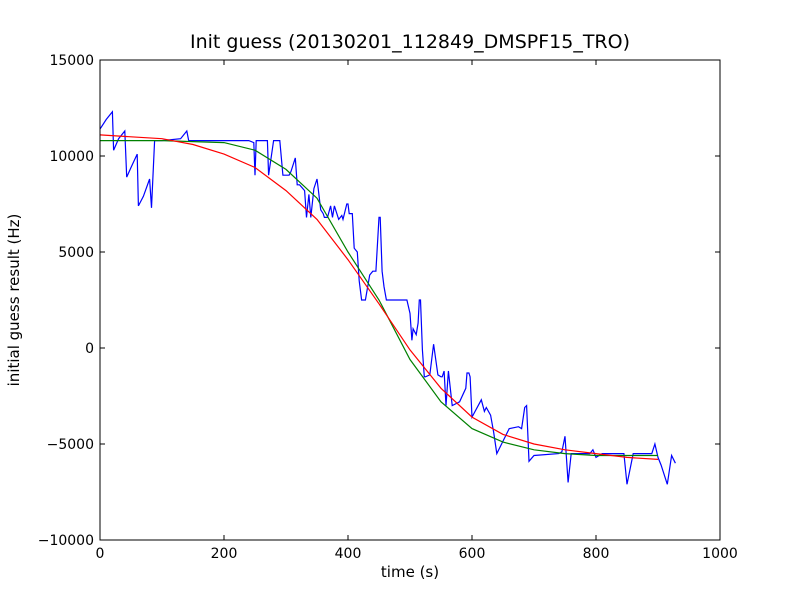 The height and width of the screenshot is (600, 800). I want to click on x-tick-label: 600, so click(472, 554).